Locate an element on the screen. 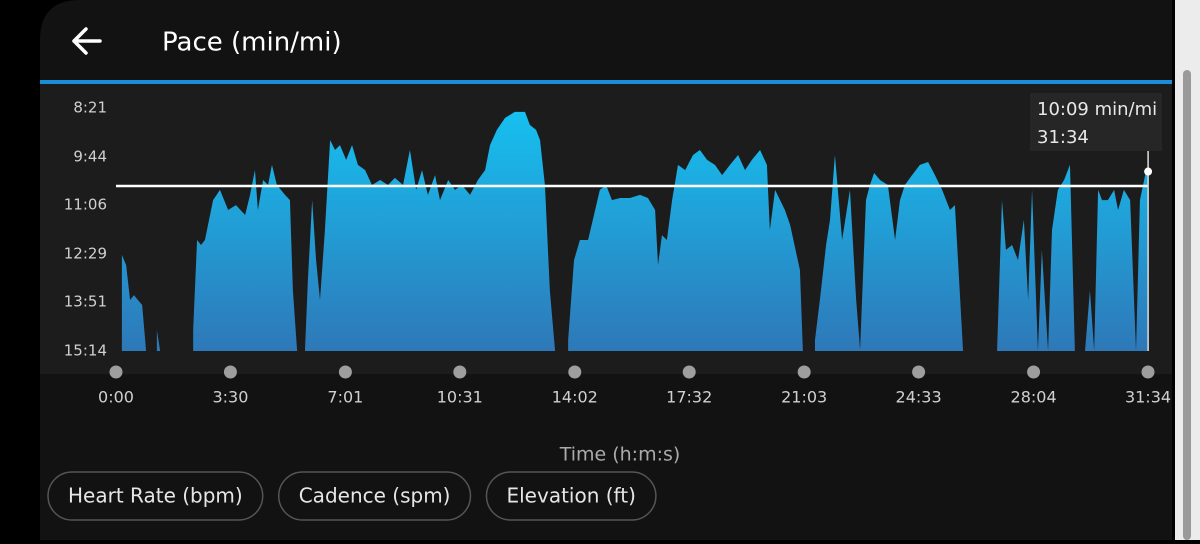  back-button is located at coordinates (87, 41).